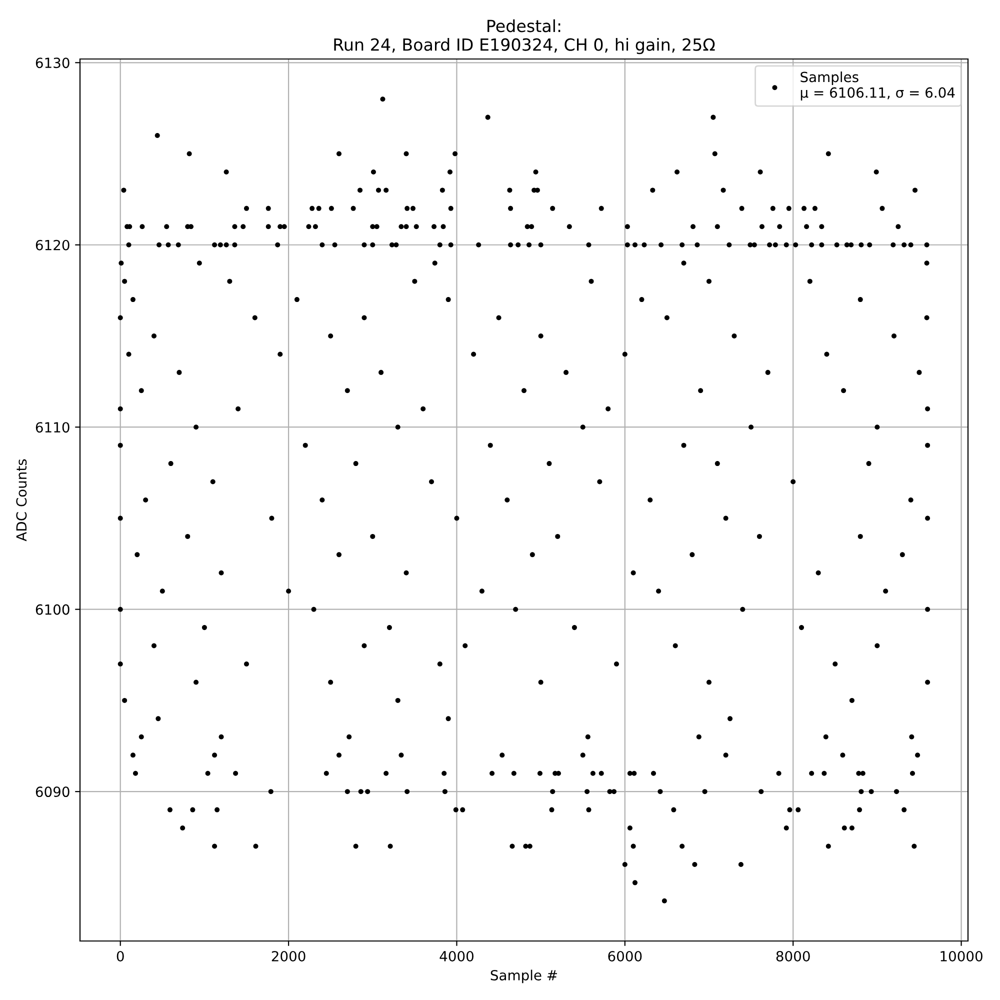  I want to click on legend-label: Samples μ = 6106.11, σ = 6.04, so click(877, 86).